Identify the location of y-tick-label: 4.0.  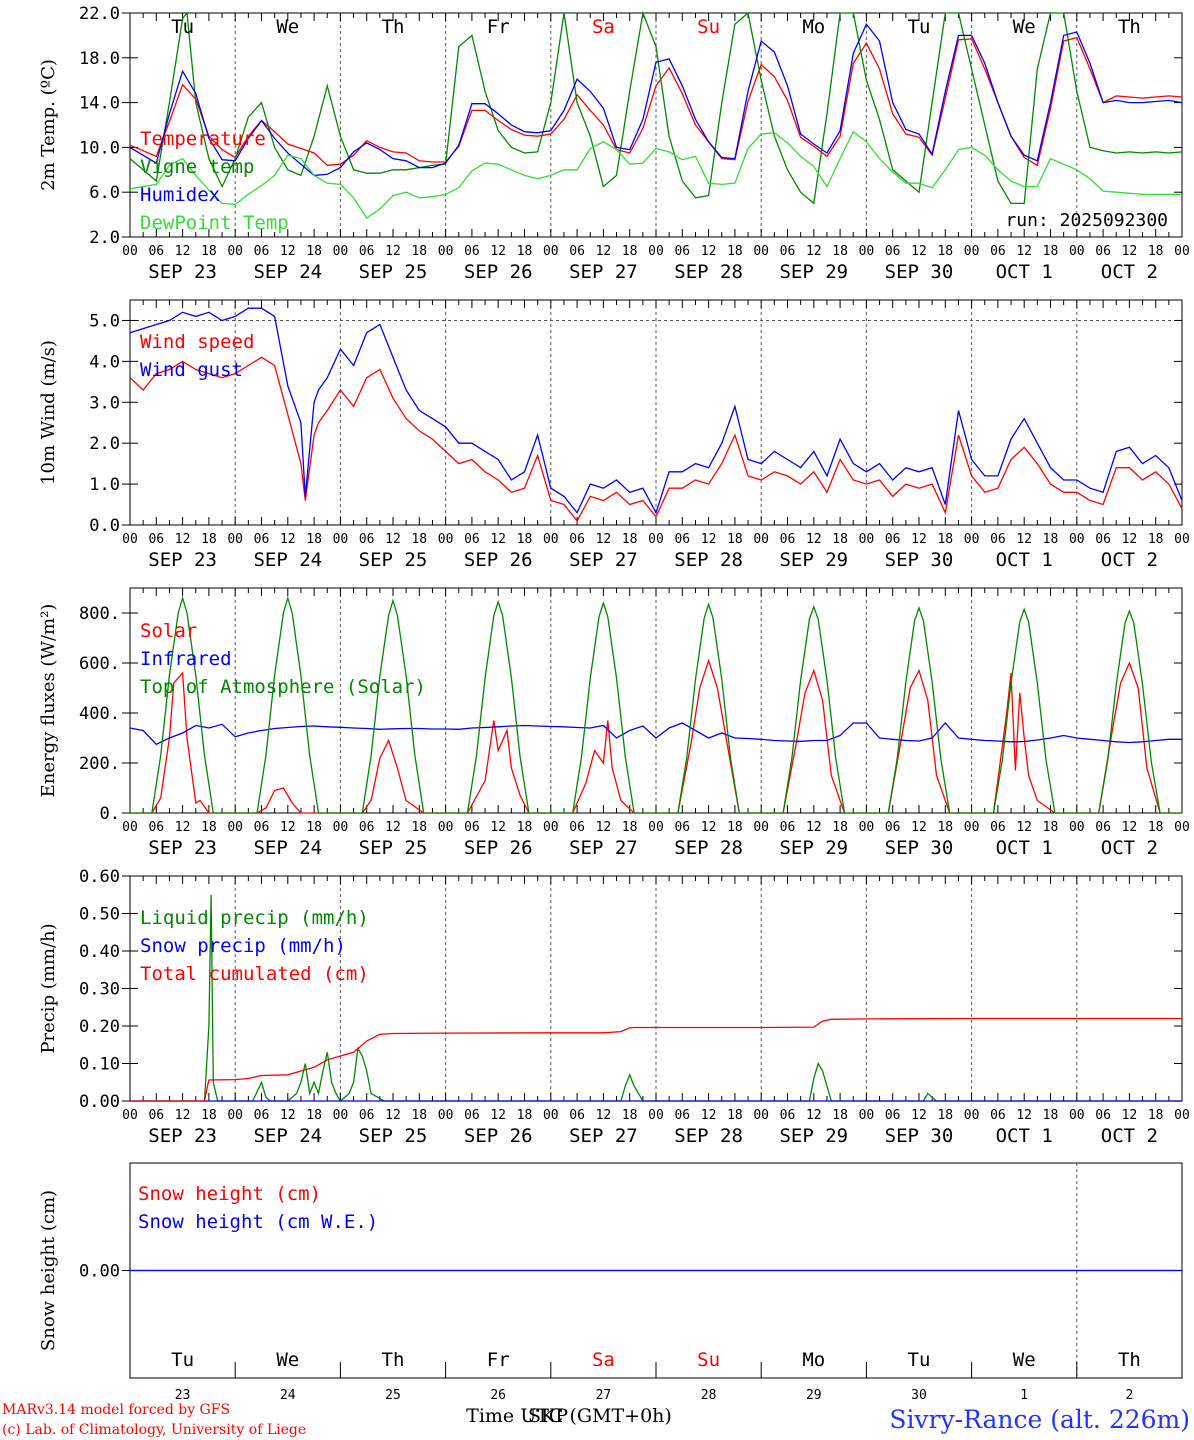
(104, 362).